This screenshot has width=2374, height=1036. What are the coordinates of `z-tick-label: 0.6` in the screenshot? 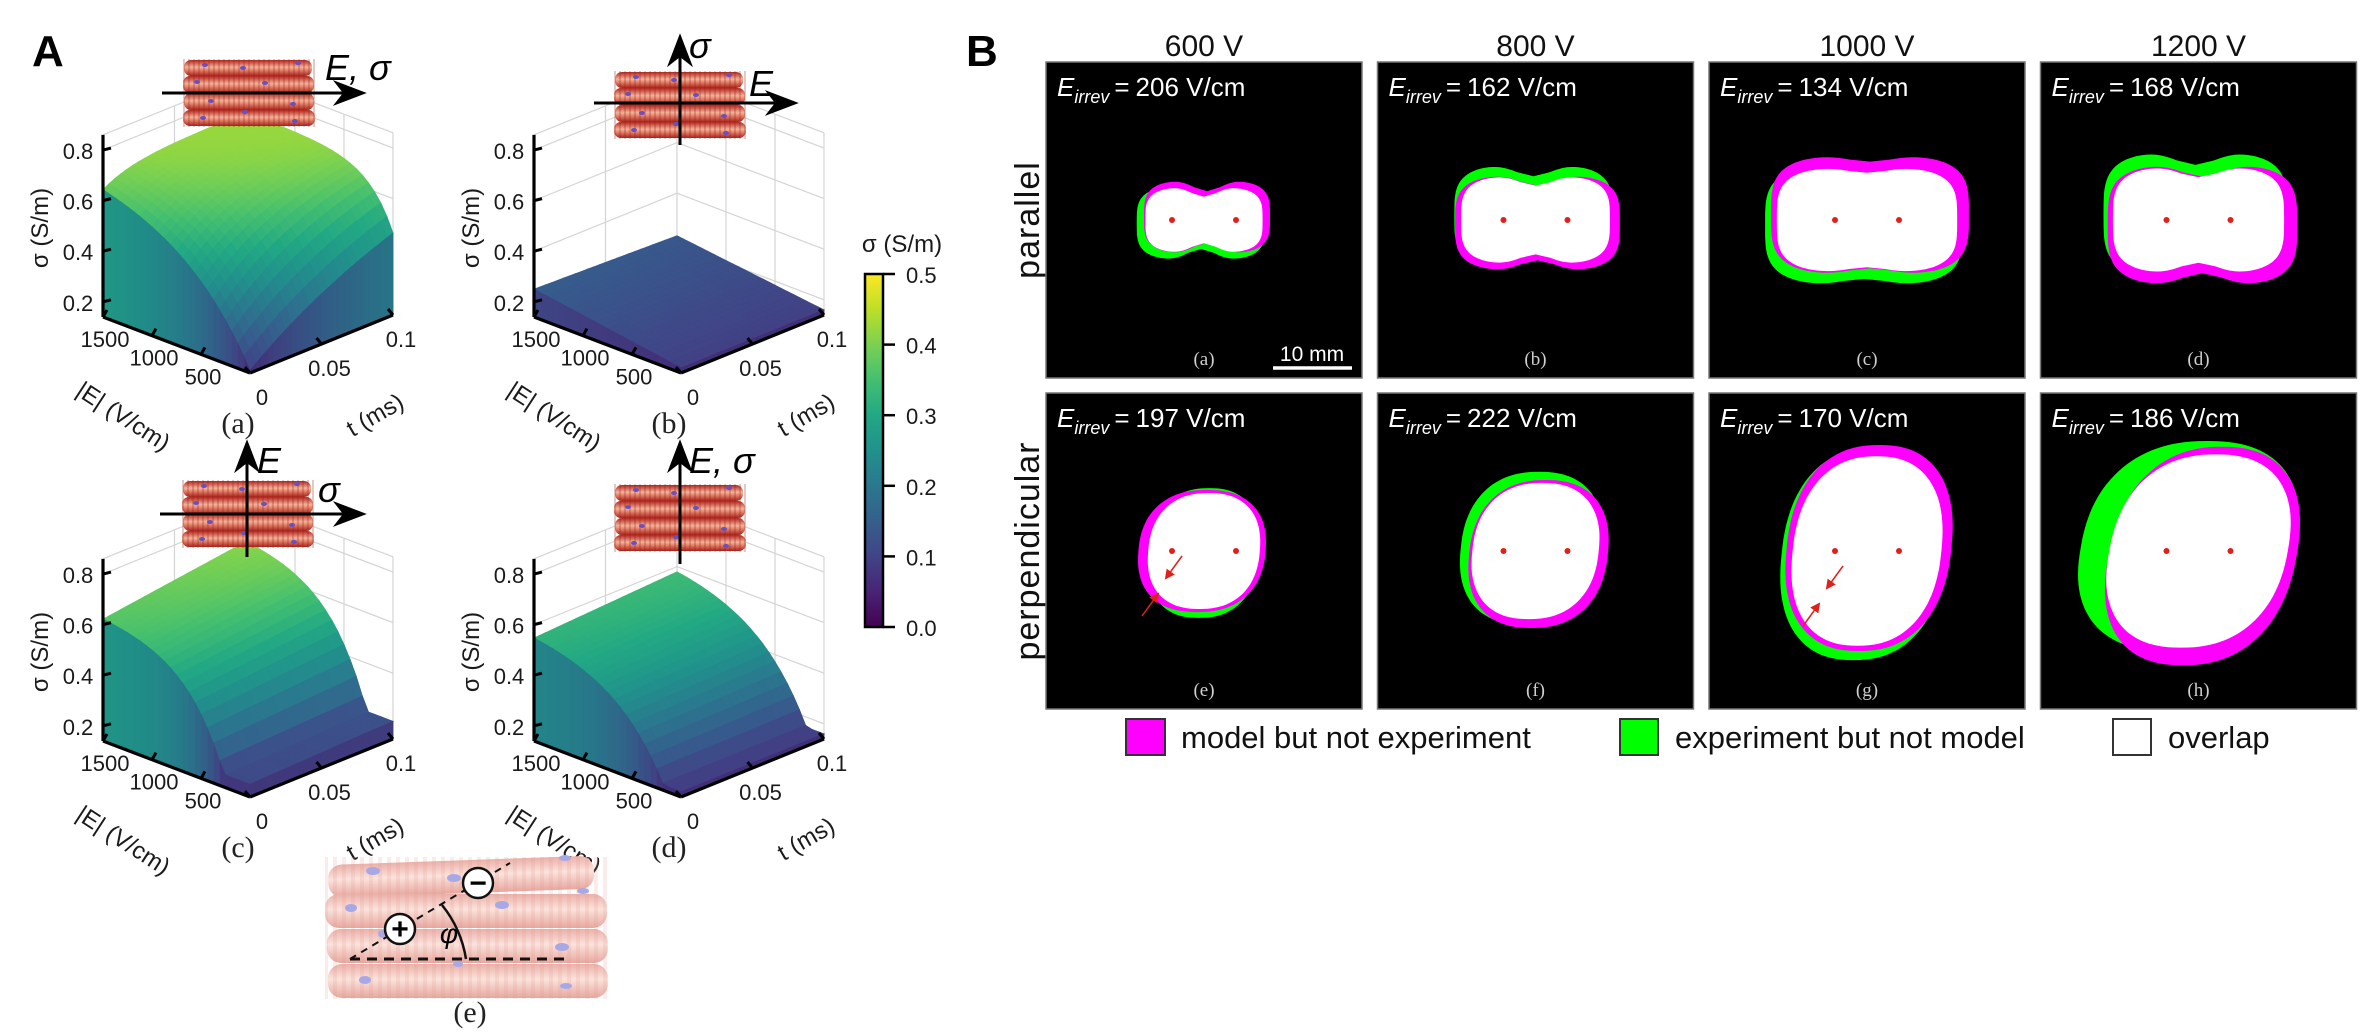 It's located at (78, 626).